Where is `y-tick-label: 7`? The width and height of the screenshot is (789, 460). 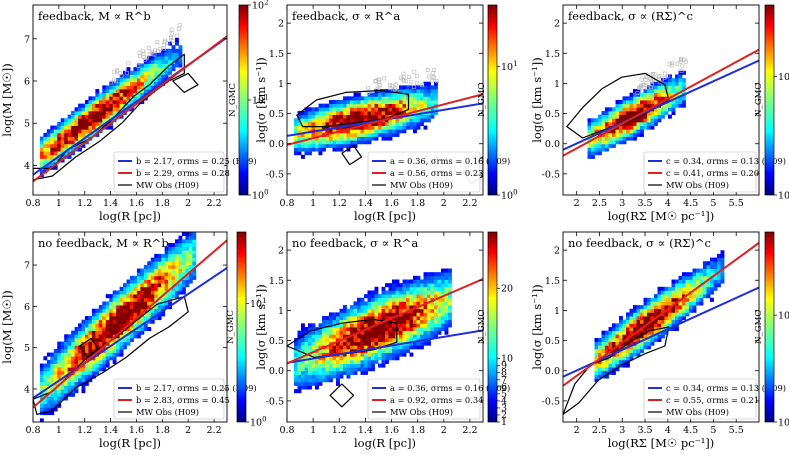
y-tick-label: 7 is located at coordinates (27, 266).